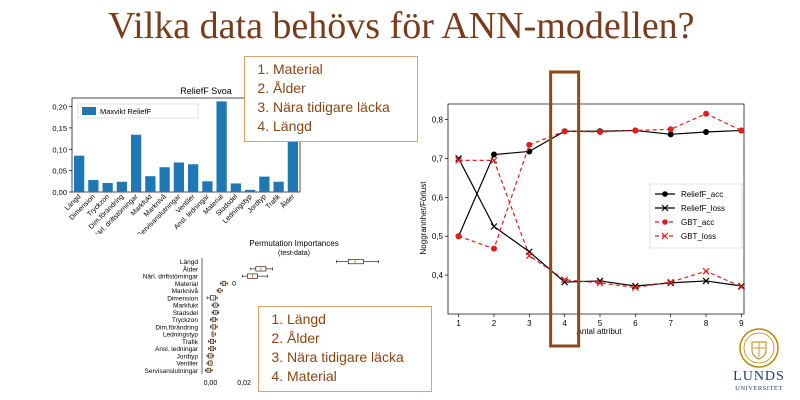 The image size is (800, 400). Describe the element at coordinates (177, 349) in the screenshot. I see `box-y-tick-label: Ansl. ledningar` at that location.